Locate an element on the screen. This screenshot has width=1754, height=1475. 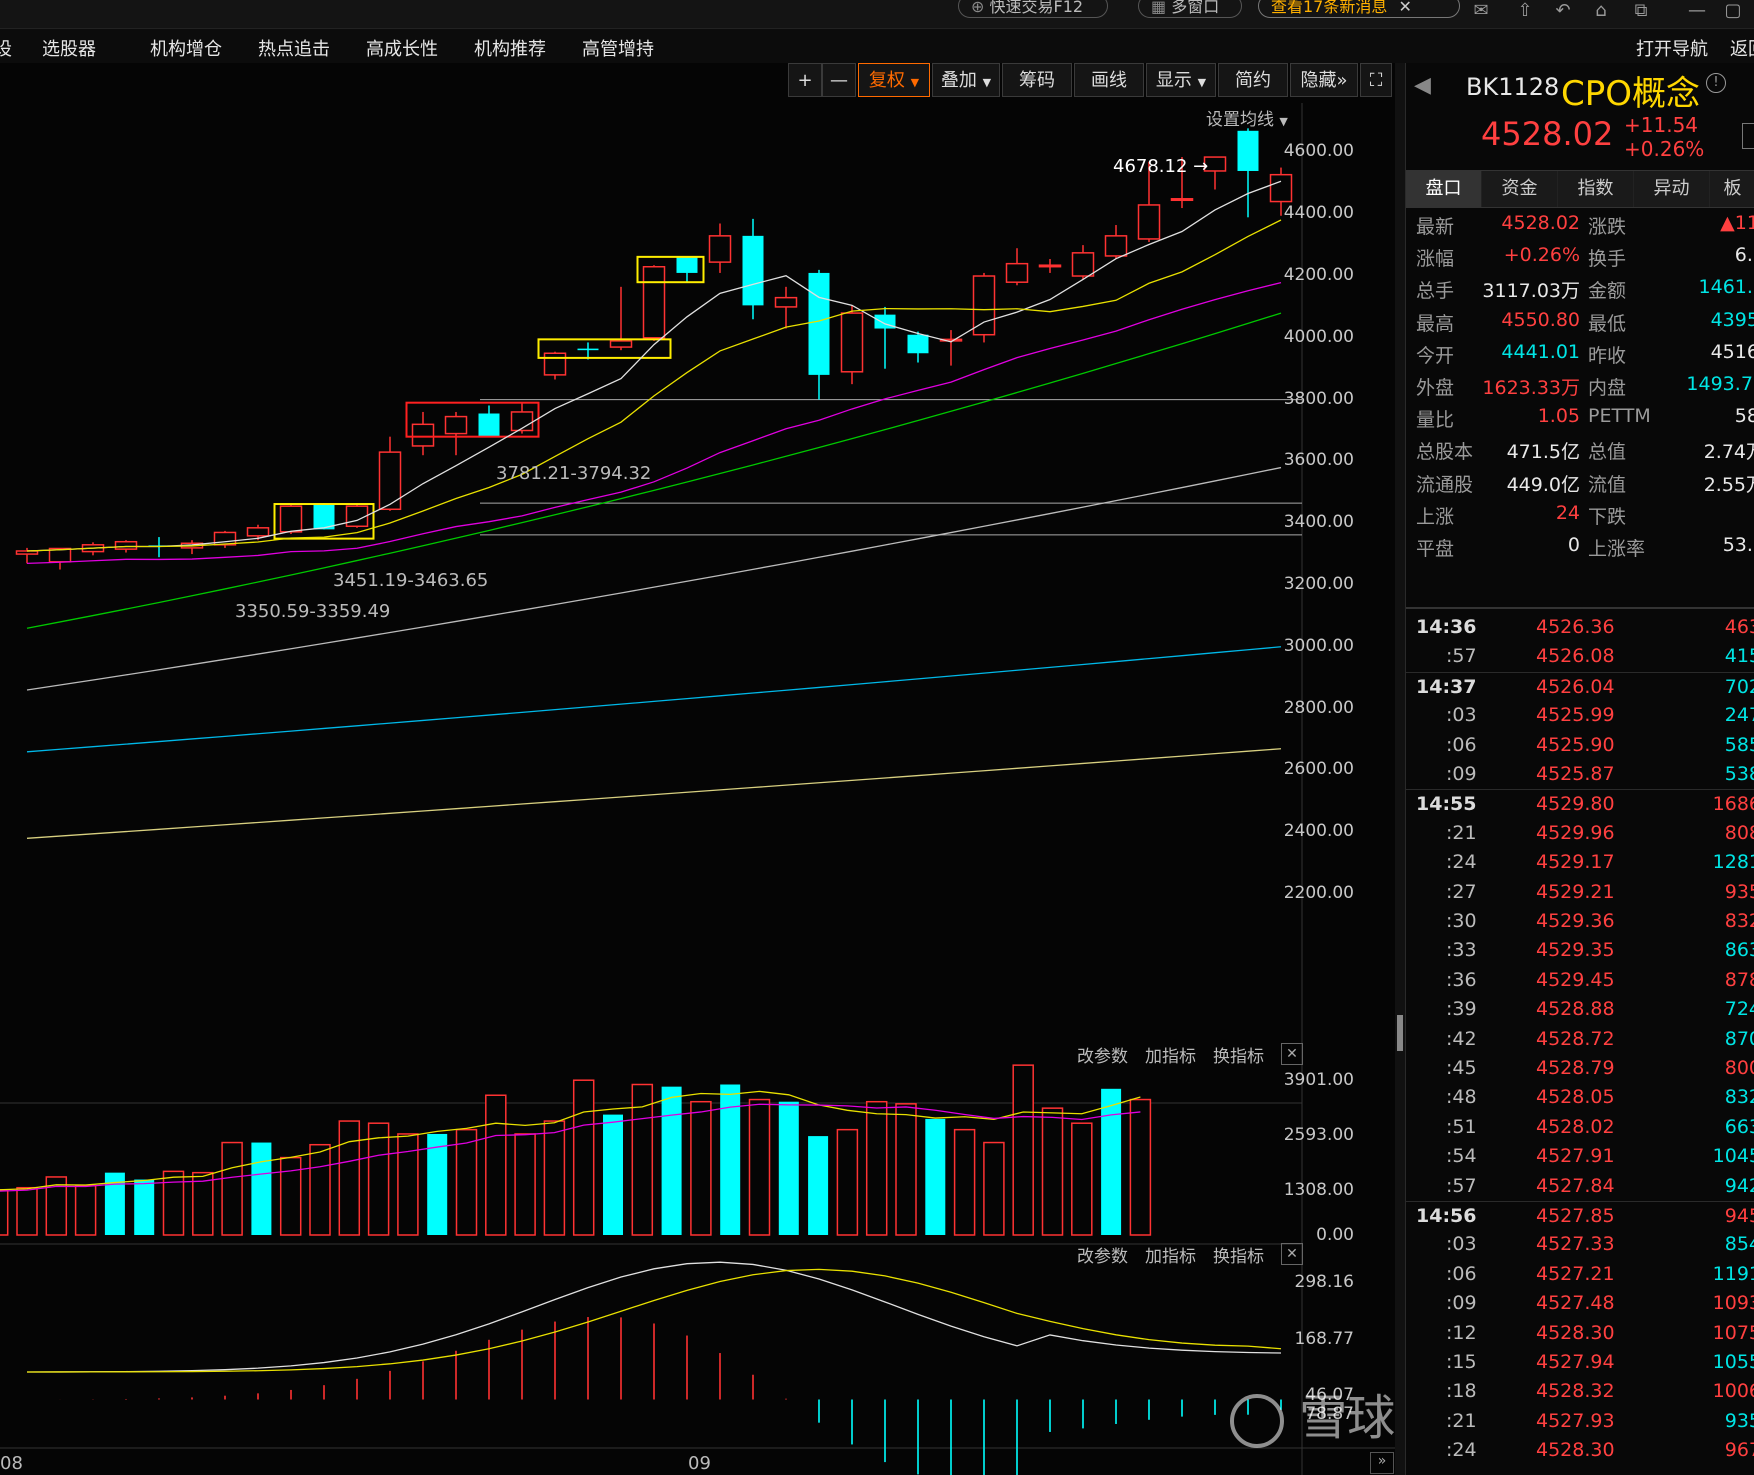
date-label: 08 is located at coordinates (11, 1463).